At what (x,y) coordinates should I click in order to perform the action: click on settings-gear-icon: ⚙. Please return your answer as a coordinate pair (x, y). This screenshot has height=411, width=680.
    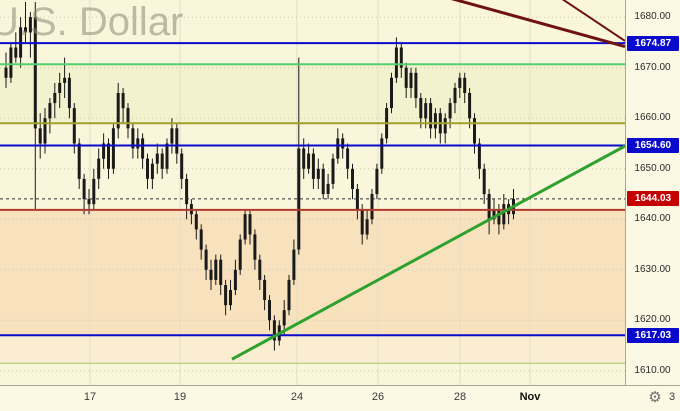
    Looking at the image, I should click on (655, 397).